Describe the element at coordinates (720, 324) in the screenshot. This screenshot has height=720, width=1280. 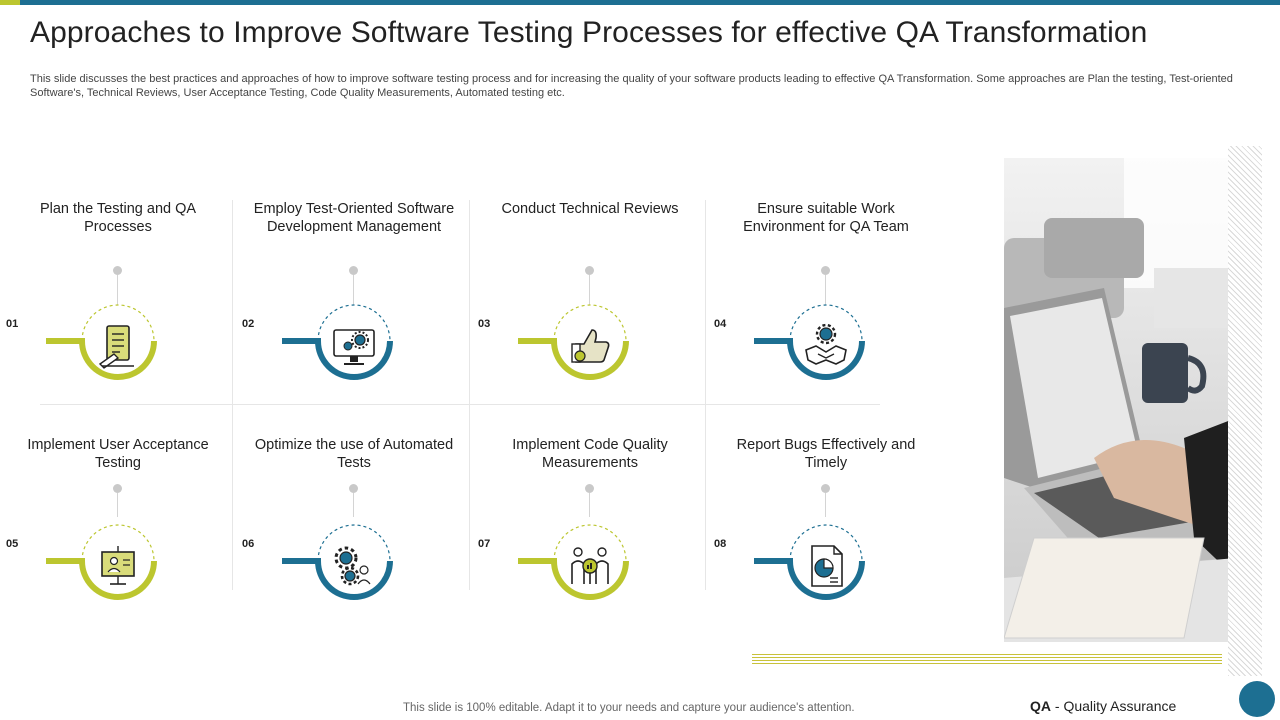
I see `card-number: 04` at that location.